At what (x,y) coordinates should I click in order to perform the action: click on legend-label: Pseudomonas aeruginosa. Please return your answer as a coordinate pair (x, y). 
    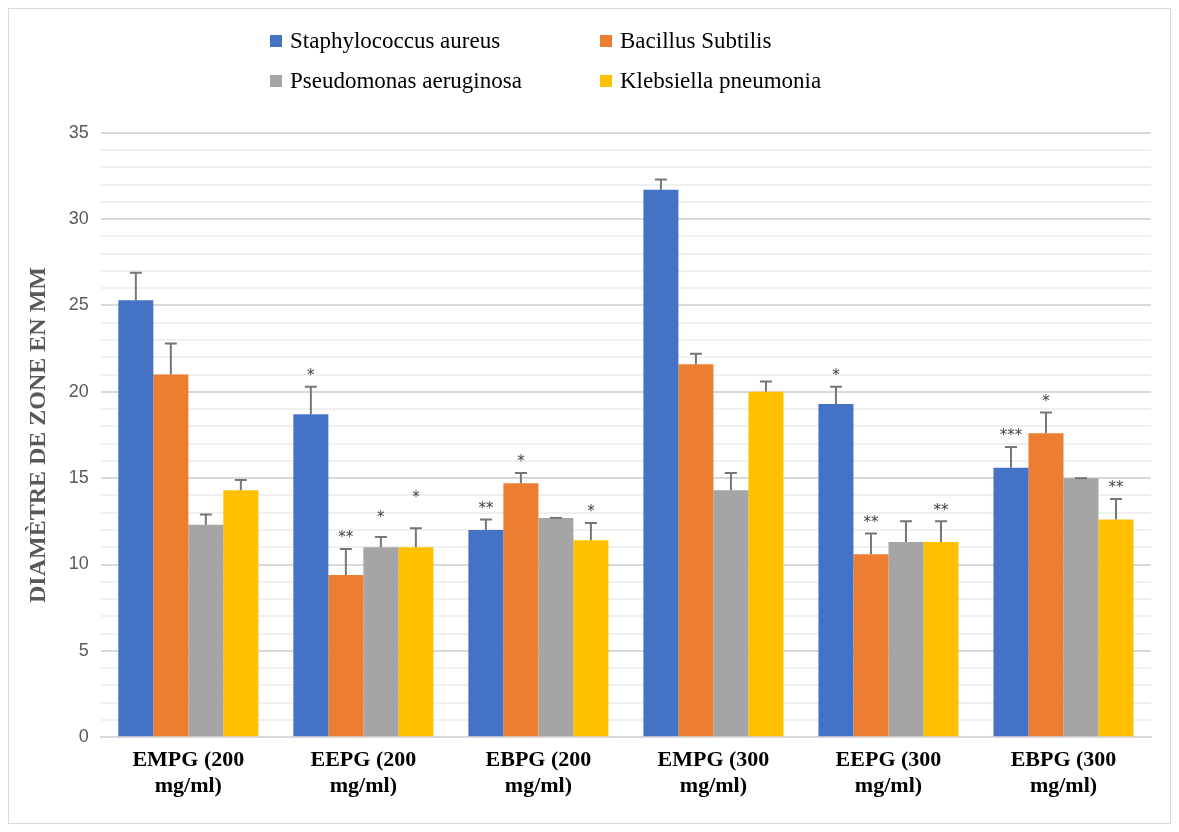
    Looking at the image, I should click on (406, 81).